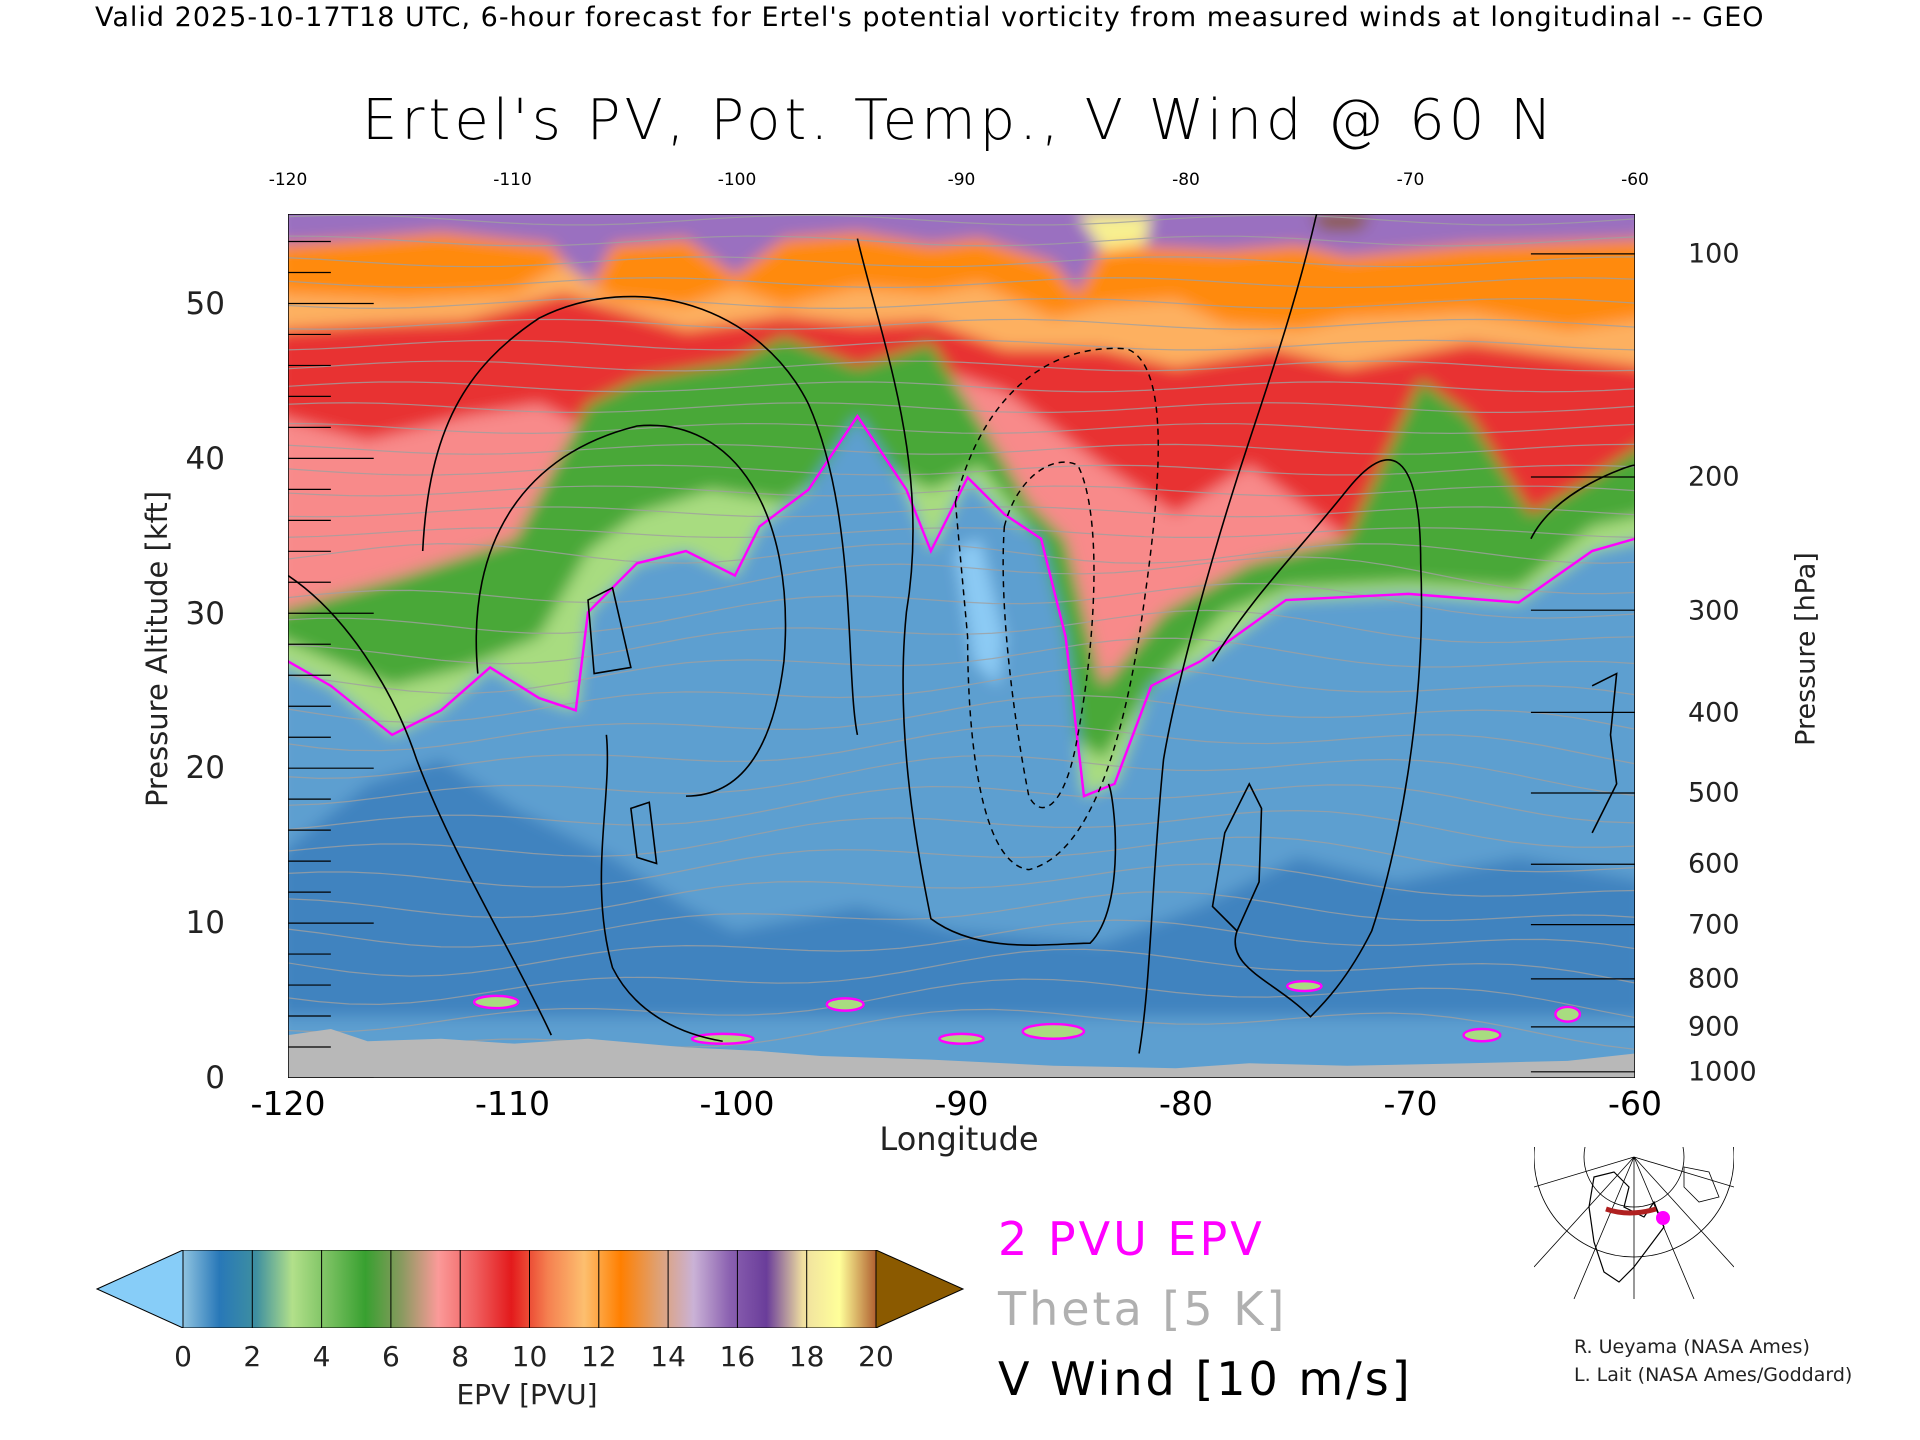 The height and width of the screenshot is (1440, 1920). I want to click on x-tick-label: -120, so click(288, 1103).